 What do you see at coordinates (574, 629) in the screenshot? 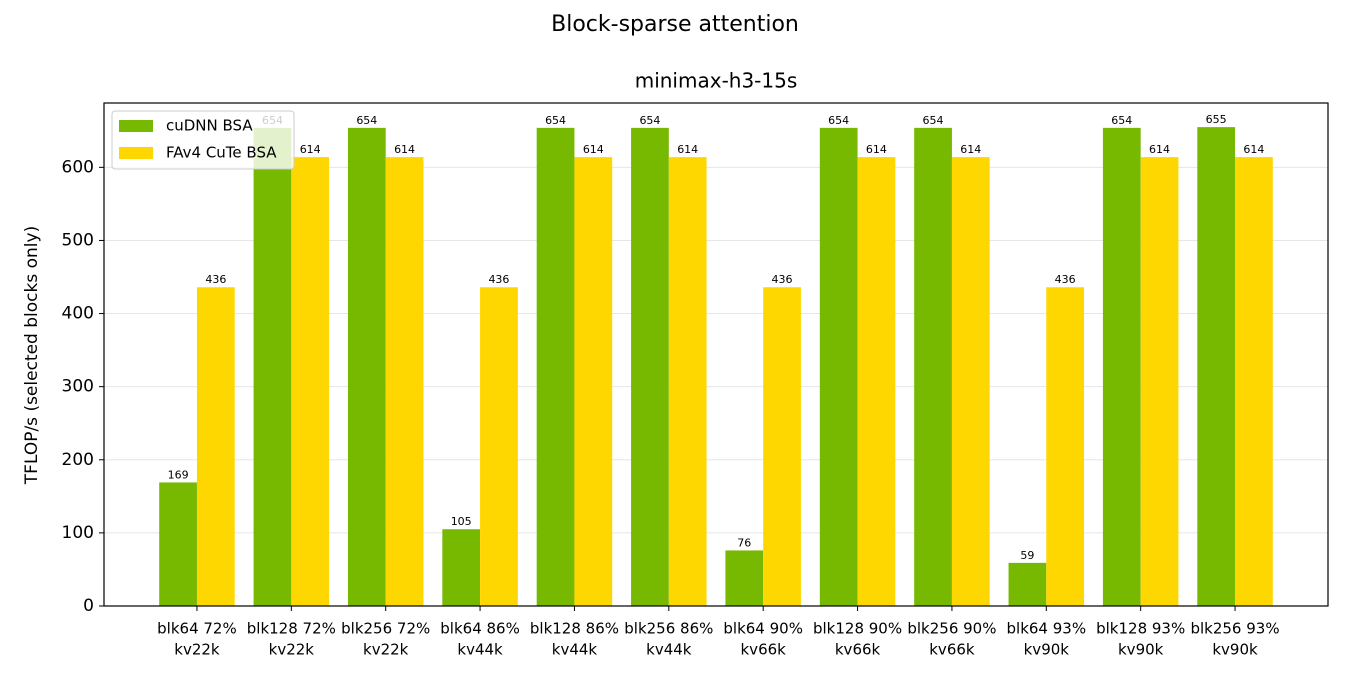
I see `x-tick-label: blk128 86%` at bounding box center [574, 629].